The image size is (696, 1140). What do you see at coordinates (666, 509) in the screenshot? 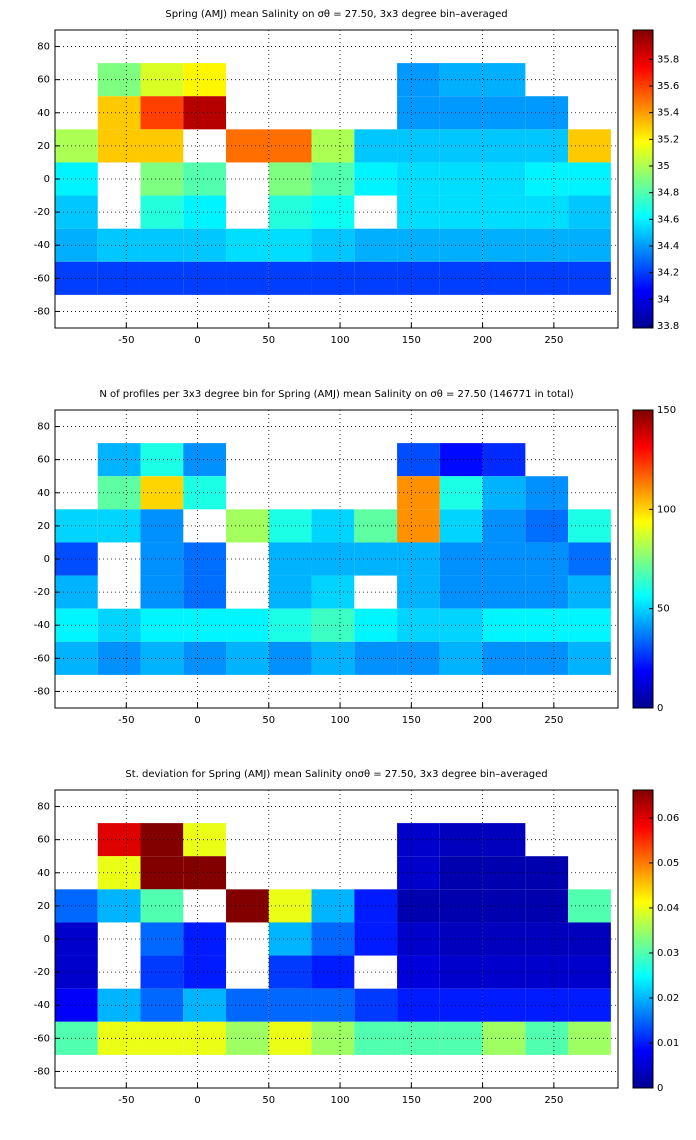
I see `colorbar-tick-label: 100` at bounding box center [666, 509].